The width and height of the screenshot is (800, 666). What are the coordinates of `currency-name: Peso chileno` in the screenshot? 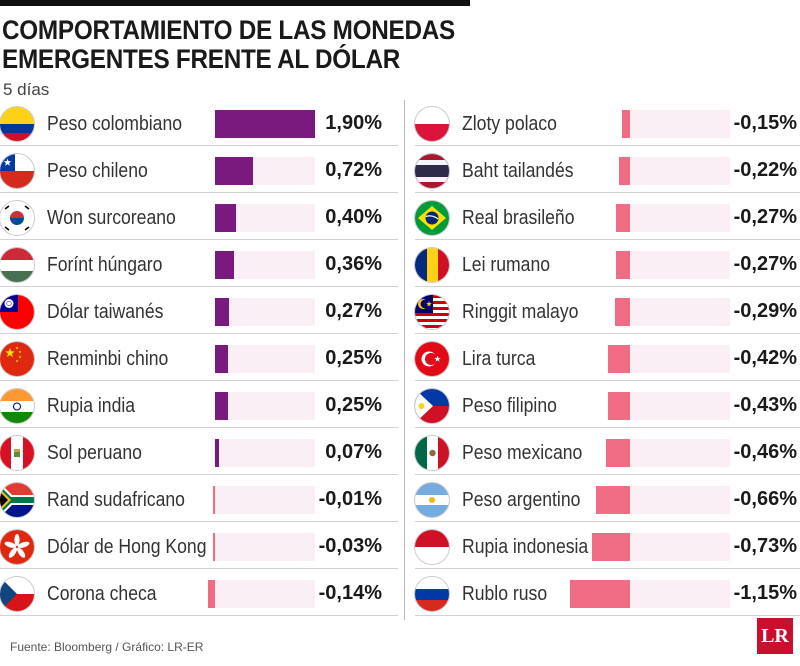 It's located at (97, 171).